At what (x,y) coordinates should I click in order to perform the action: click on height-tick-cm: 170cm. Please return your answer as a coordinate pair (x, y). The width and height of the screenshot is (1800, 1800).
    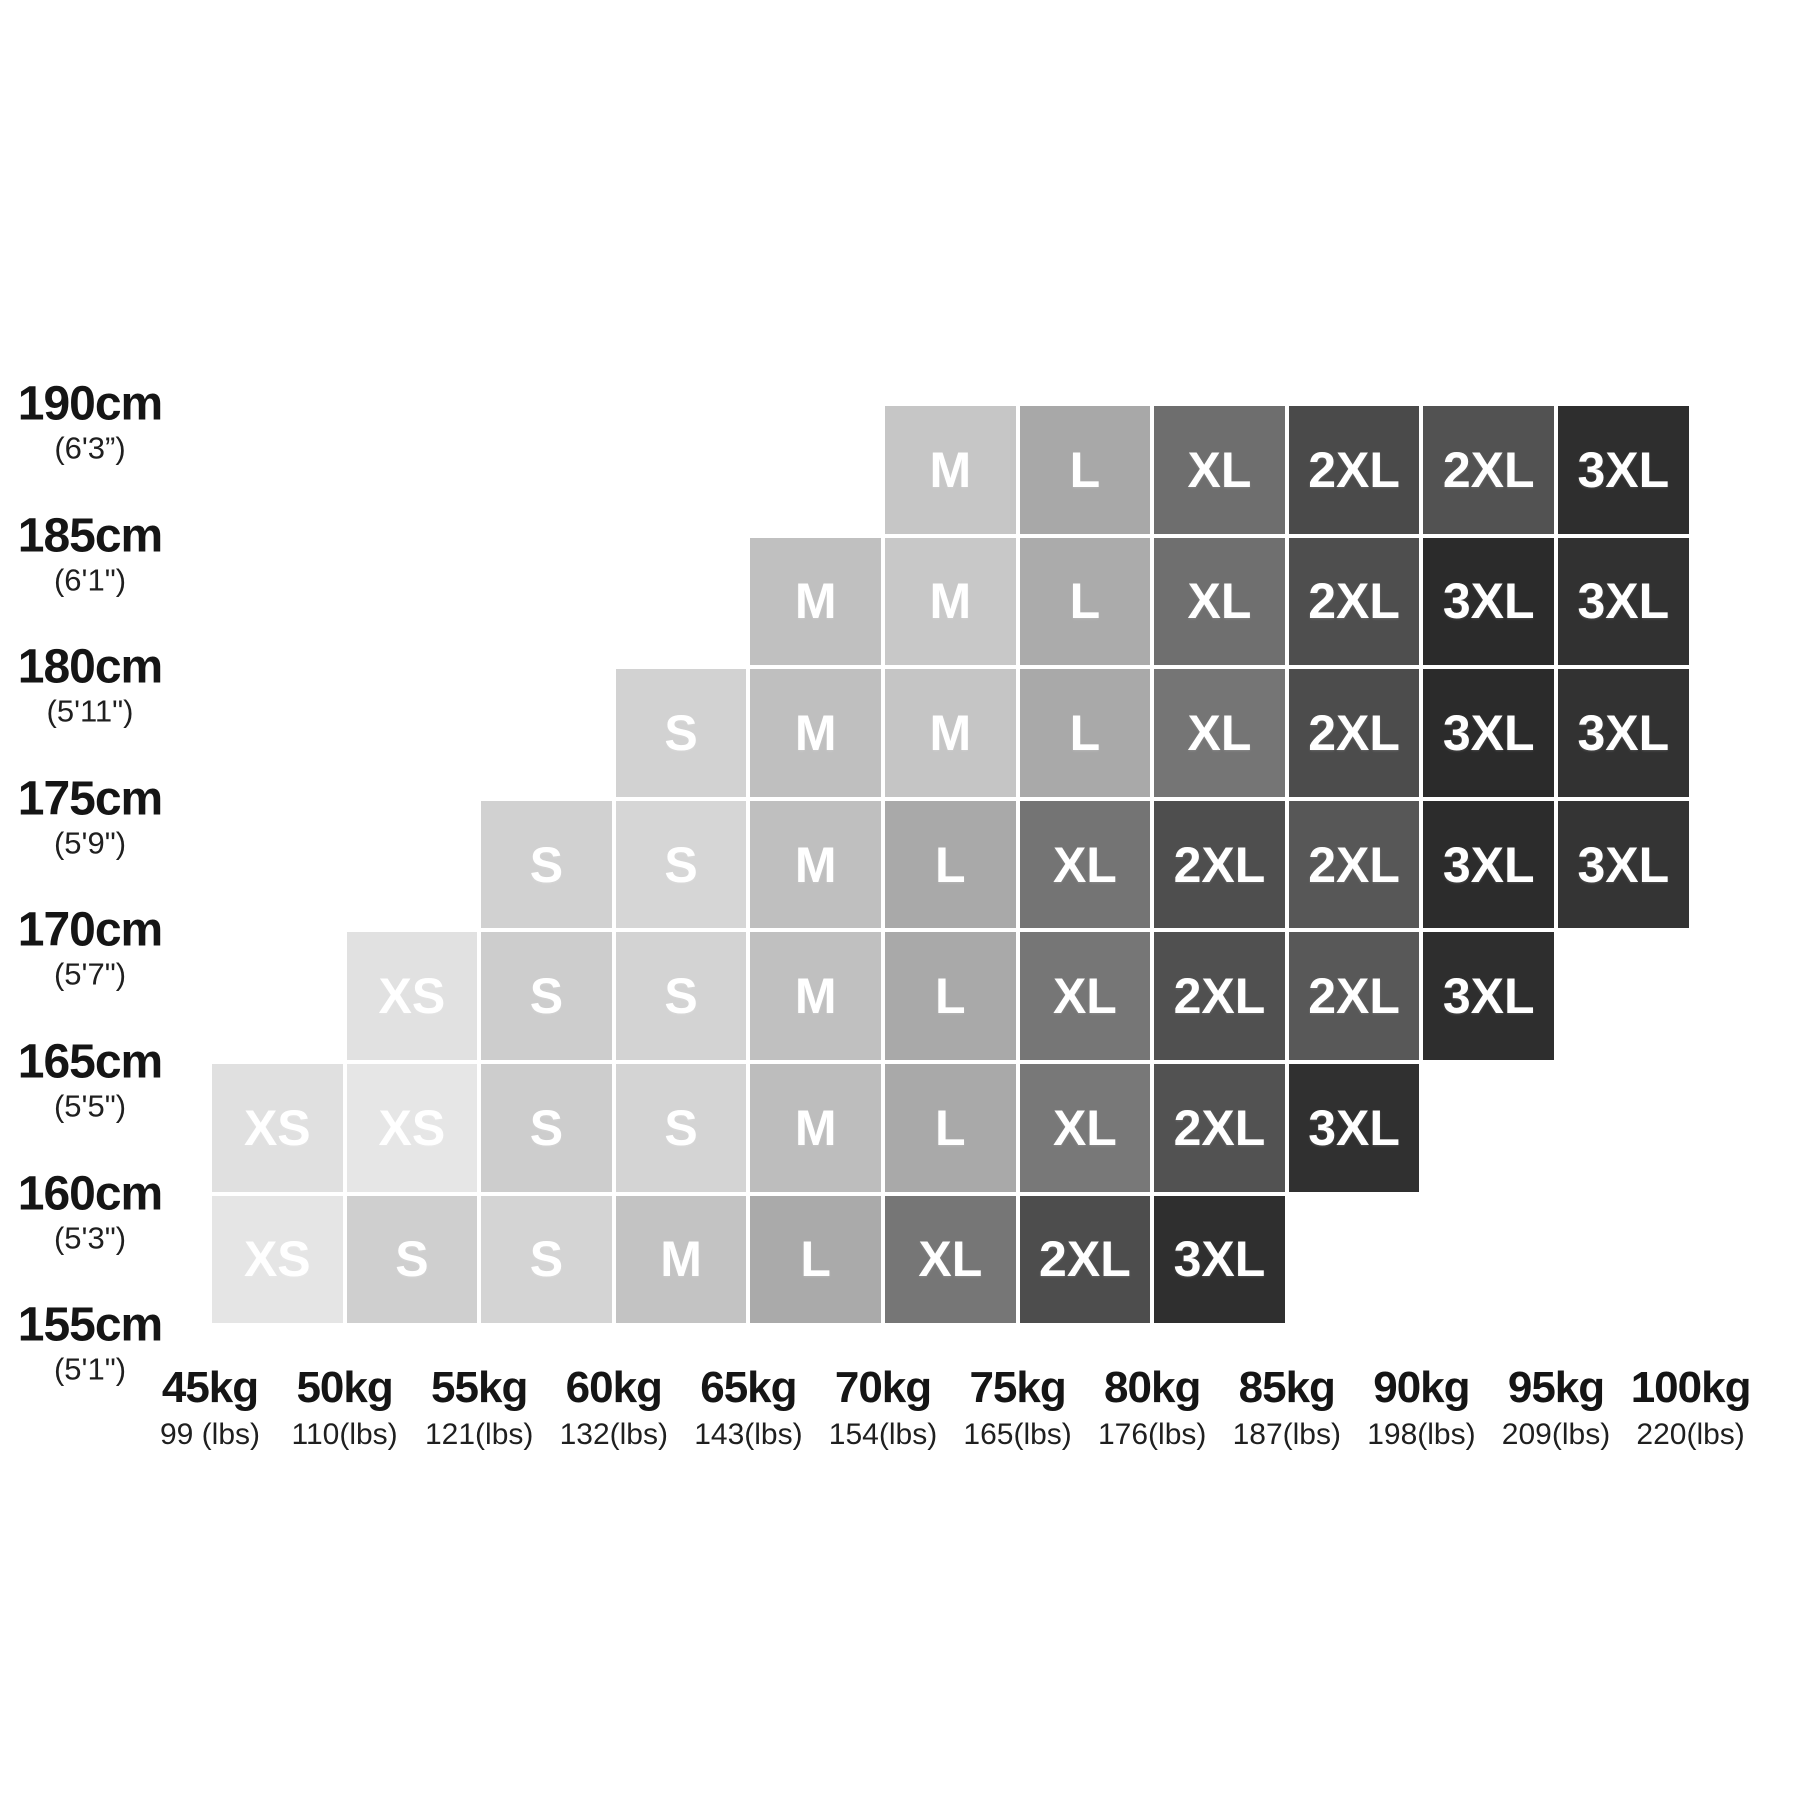
    Looking at the image, I should click on (90, 930).